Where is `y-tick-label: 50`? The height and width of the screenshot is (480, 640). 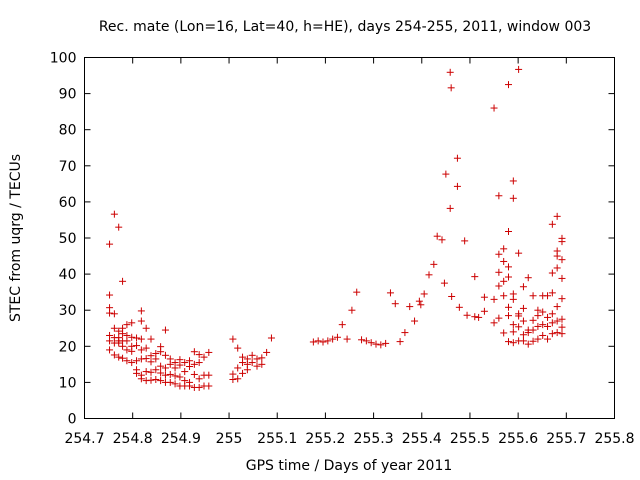 y-tick-label: 50 is located at coordinates (68, 239).